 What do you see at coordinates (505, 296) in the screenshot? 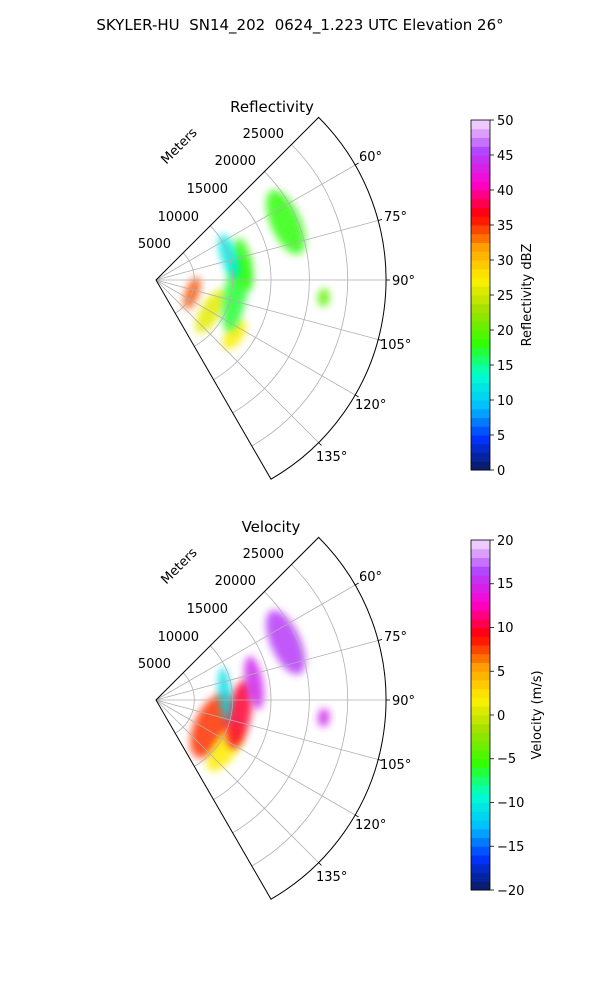
I see `reflectivity-colorbar-tick: 25` at bounding box center [505, 296].